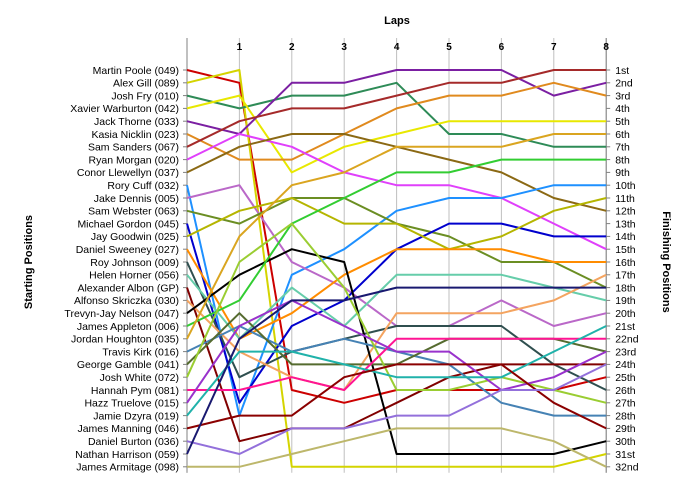  Describe the element at coordinates (666, 261) in the screenshot. I see `right-axis-title: Finishing Positions` at that location.